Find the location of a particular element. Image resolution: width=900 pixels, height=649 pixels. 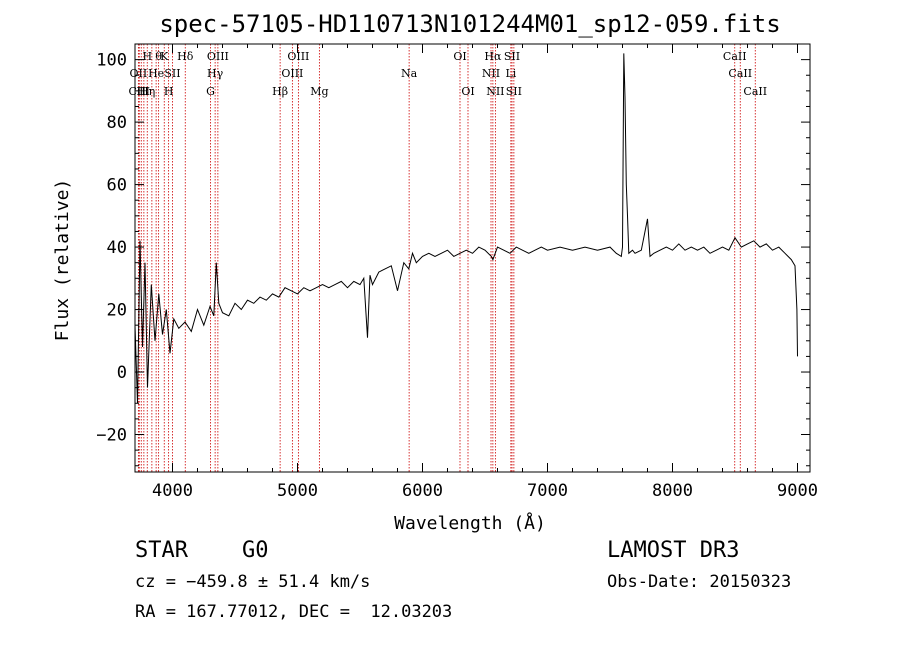

x-tick-label: 9000 is located at coordinates (797, 491).